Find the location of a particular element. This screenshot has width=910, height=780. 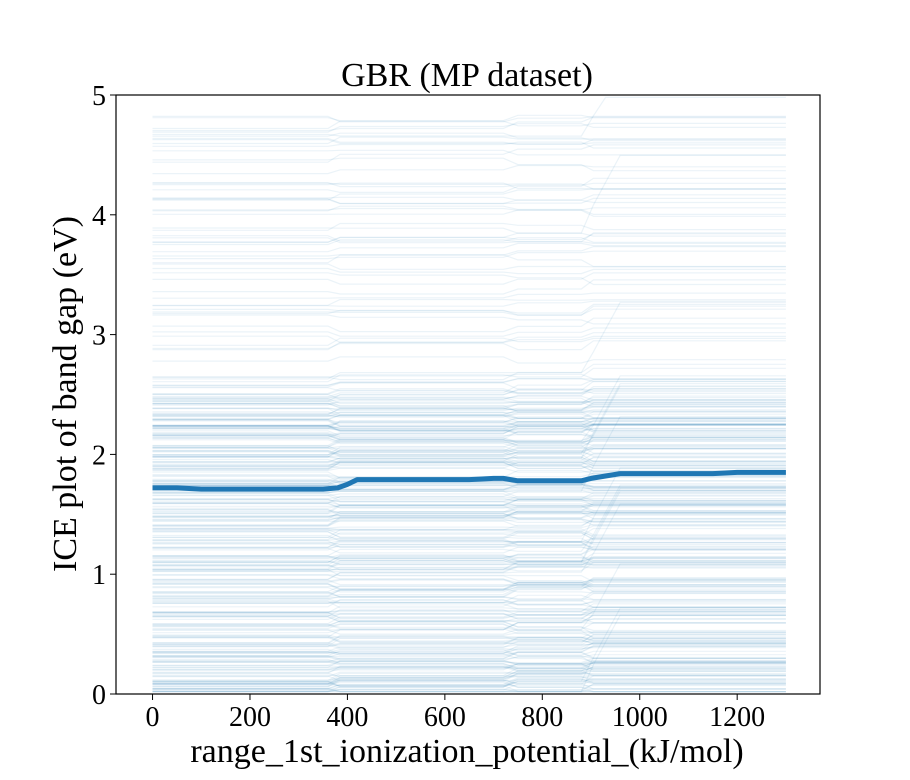

y-tick-label: 5 is located at coordinates (99, 96).